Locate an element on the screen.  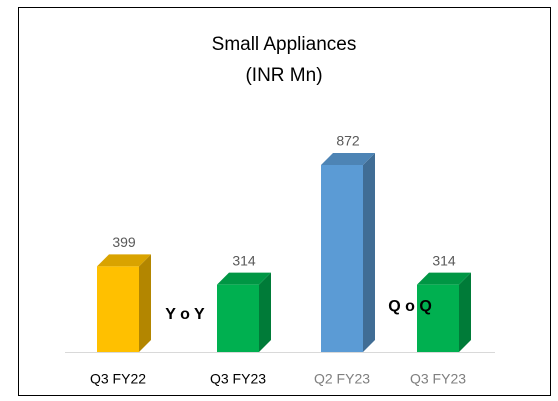
annotation: Y o Y is located at coordinates (185, 314).